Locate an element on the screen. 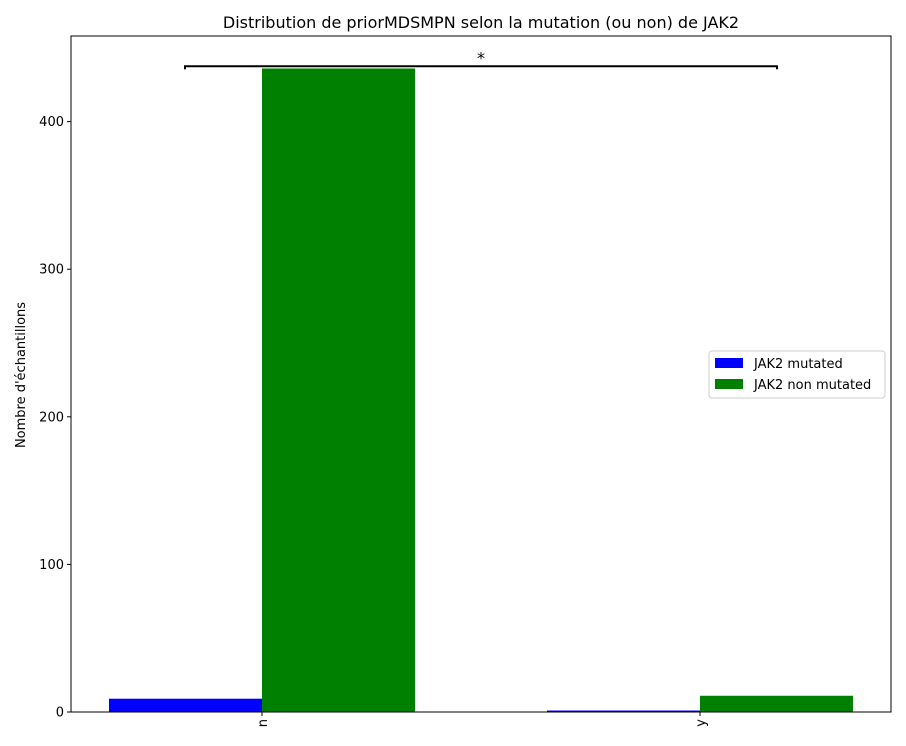 The height and width of the screenshot is (746, 906). significance-bracket is located at coordinates (481, 67).